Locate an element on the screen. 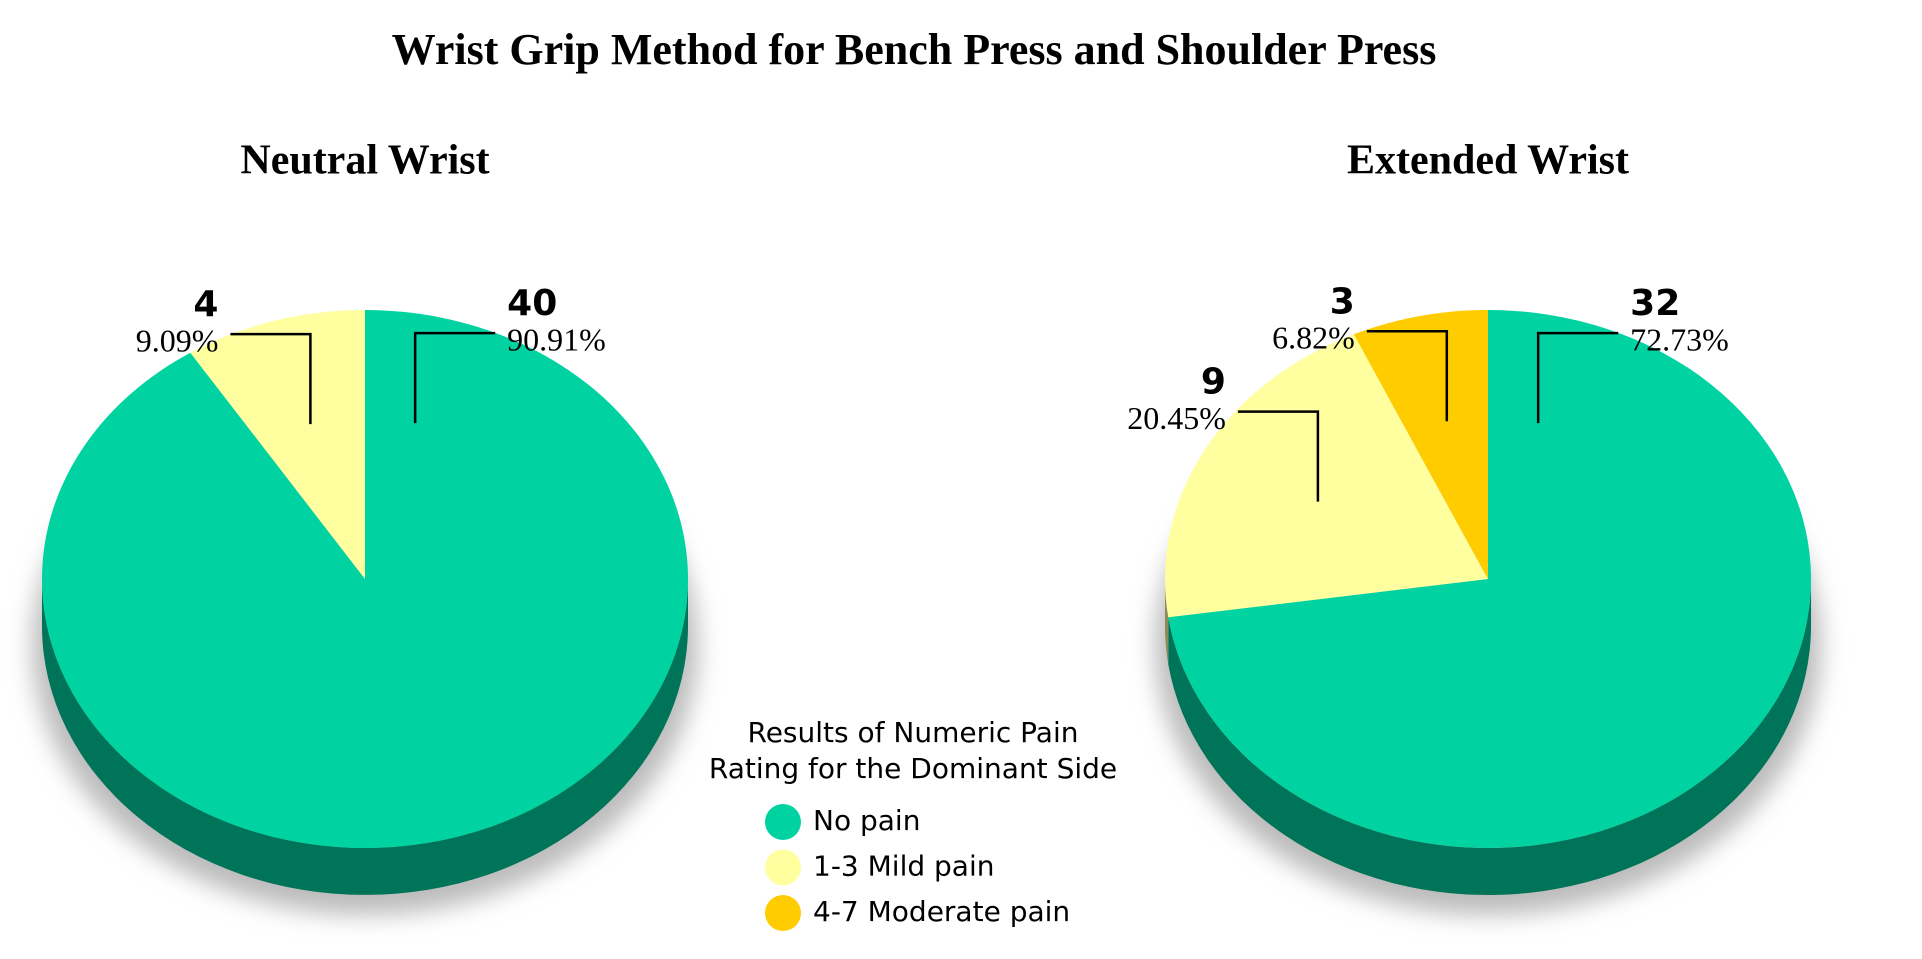 The image size is (1922, 959). percent-label: 6.82% is located at coordinates (1313, 338).